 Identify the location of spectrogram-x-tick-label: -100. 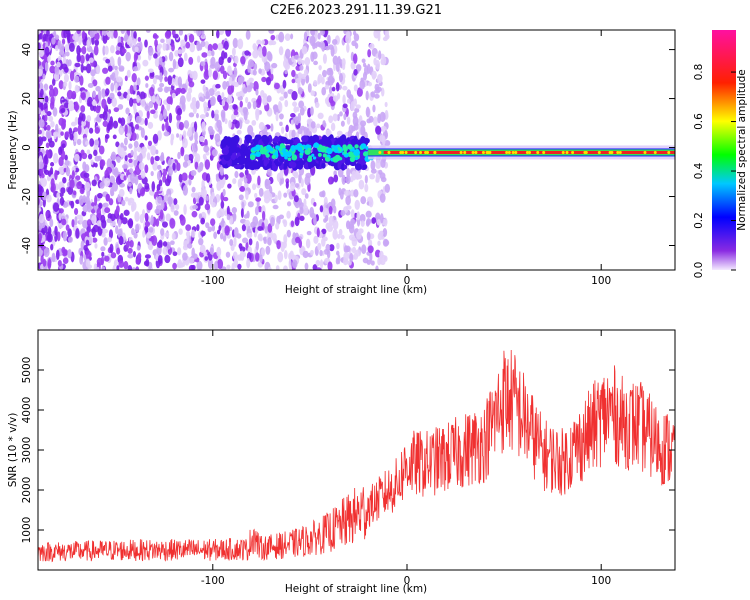
(213, 281).